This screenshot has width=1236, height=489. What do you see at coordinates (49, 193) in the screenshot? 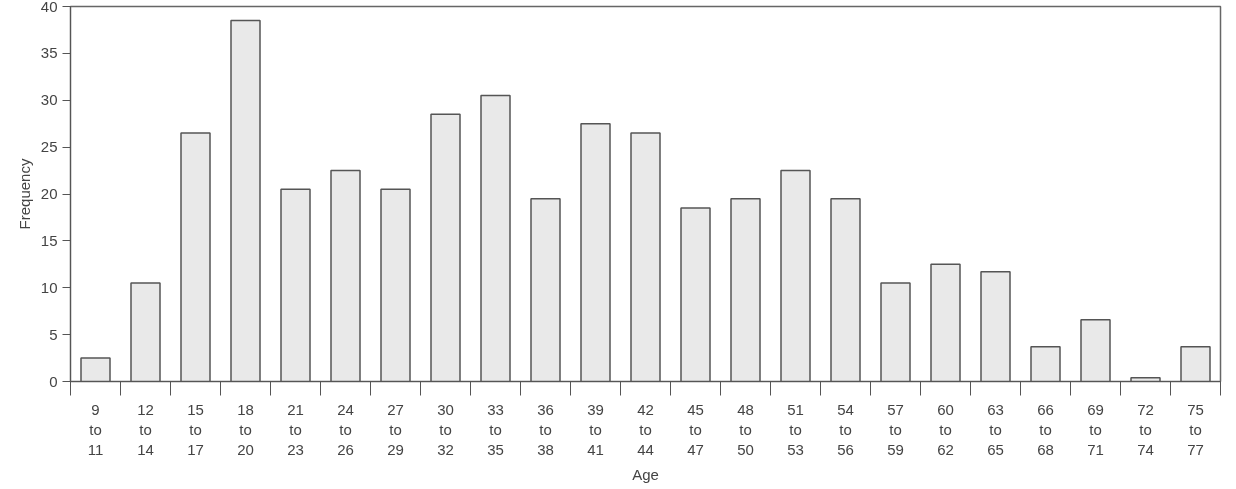
I see `y-tick-label: 20` at bounding box center [49, 193].